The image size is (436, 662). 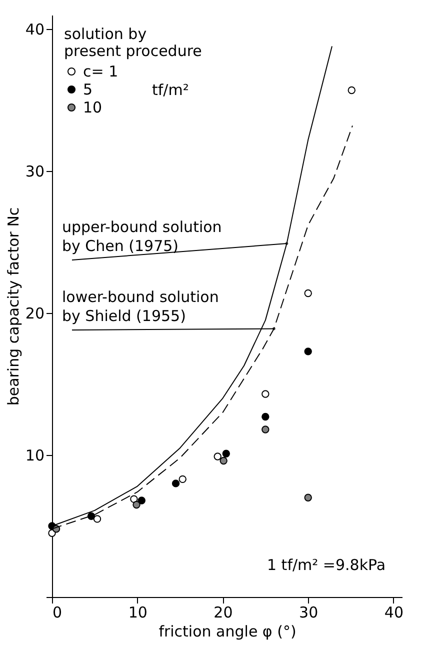 What do you see at coordinates (34, 313) in the screenshot?
I see `y-tick-label: 20` at bounding box center [34, 313].